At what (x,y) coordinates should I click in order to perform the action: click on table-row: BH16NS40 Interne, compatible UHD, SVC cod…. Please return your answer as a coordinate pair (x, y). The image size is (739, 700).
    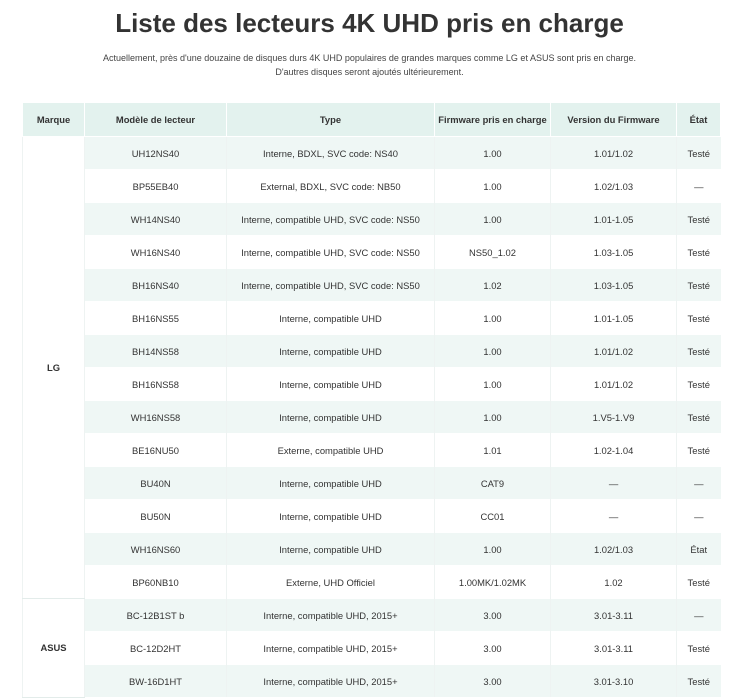
    Looking at the image, I should click on (372, 285).